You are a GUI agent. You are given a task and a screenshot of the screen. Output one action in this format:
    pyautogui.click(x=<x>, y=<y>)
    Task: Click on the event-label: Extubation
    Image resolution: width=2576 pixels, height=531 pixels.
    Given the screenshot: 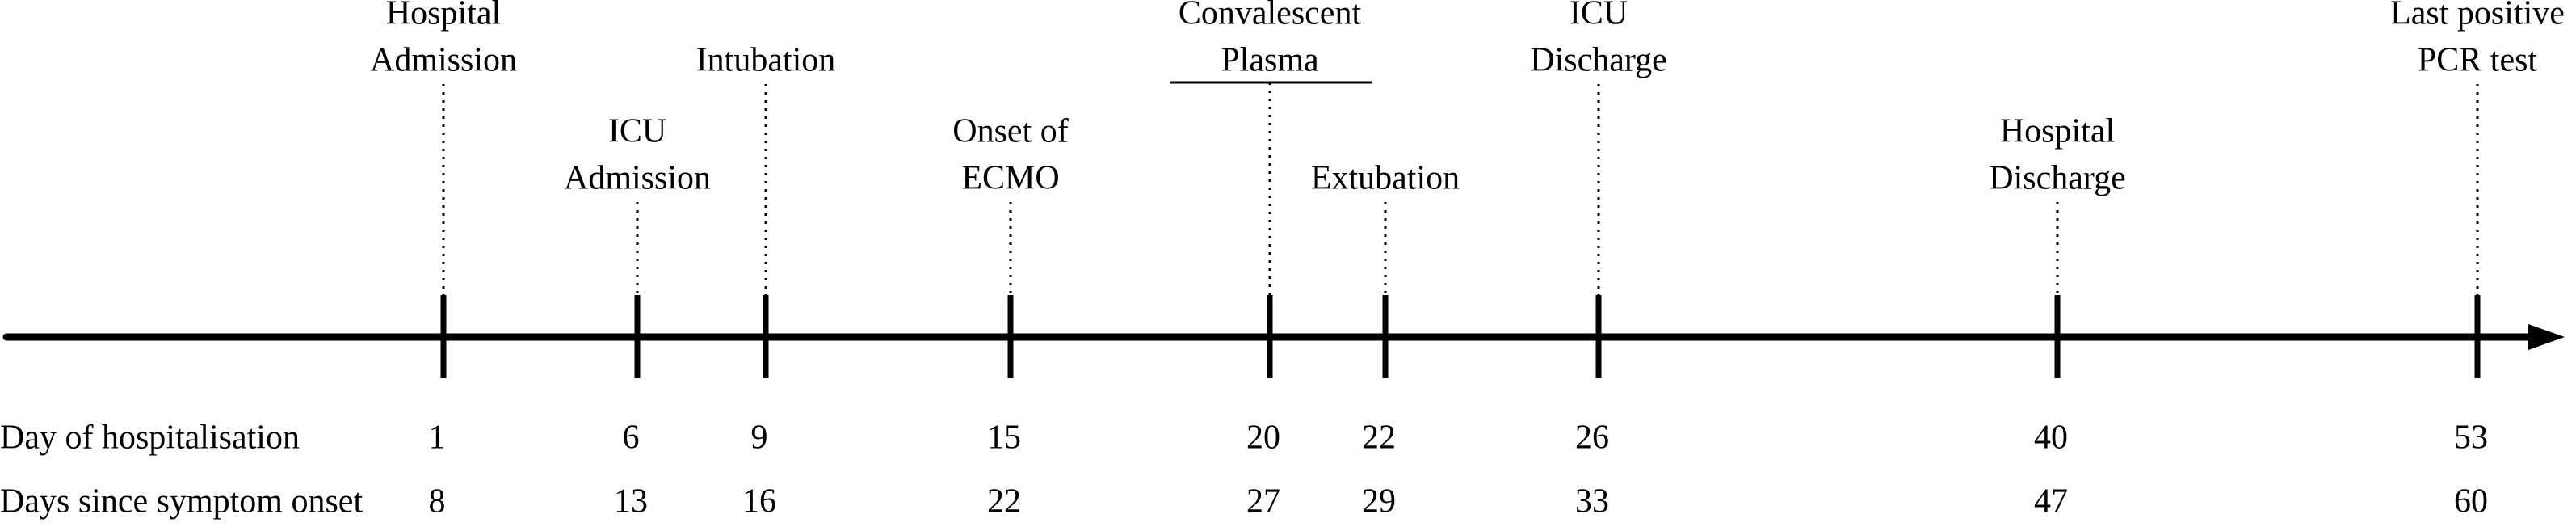 What is the action you would take?
    pyautogui.click(x=1386, y=178)
    